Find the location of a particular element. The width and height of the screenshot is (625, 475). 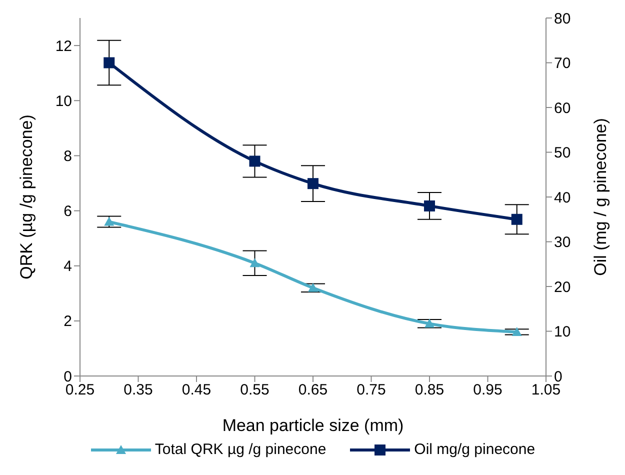

y2-tick-label: 20 is located at coordinates (562, 287).